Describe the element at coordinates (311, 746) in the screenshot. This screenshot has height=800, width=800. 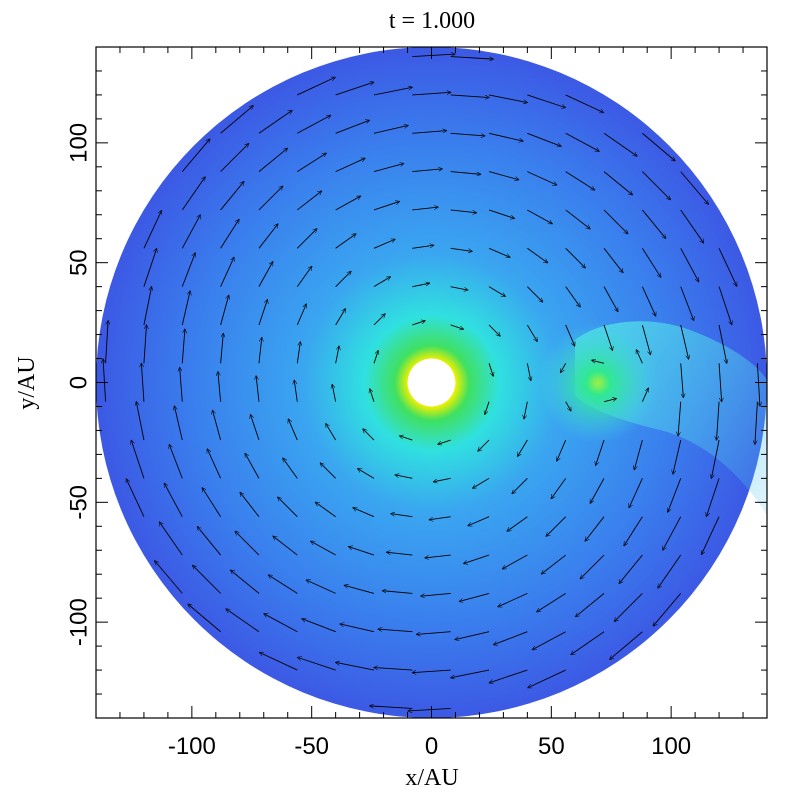
I see `x-tick-label: -50` at that location.